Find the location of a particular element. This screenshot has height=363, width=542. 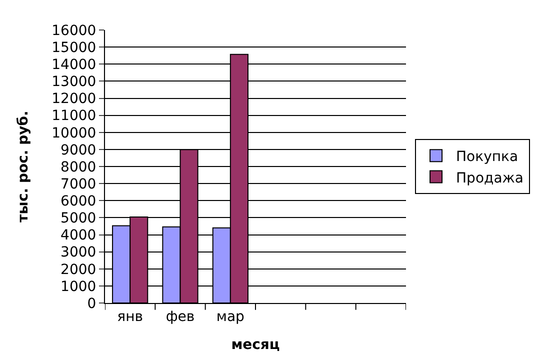

y-tick-label: 6000 is located at coordinates (78, 202).